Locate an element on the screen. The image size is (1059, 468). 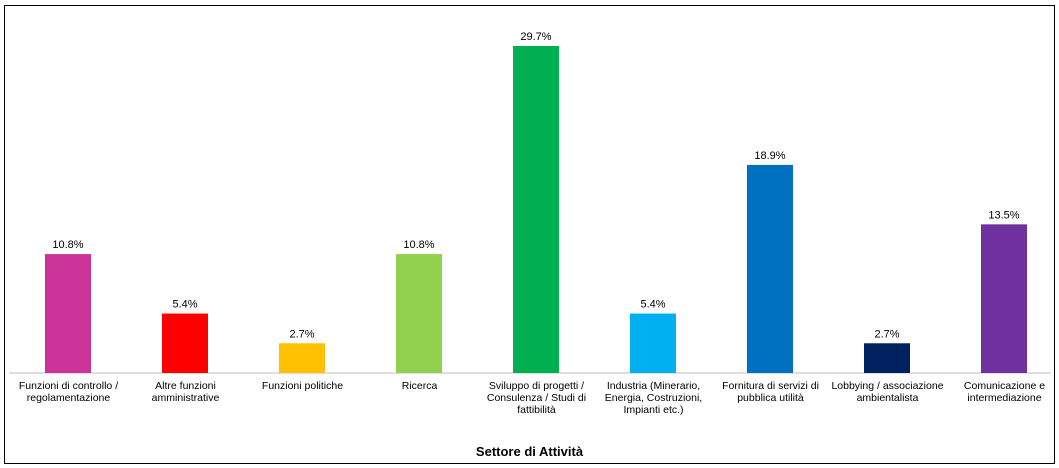
category-label-1: Funzioni di controllo / regolamentazione is located at coordinates (68, 392).